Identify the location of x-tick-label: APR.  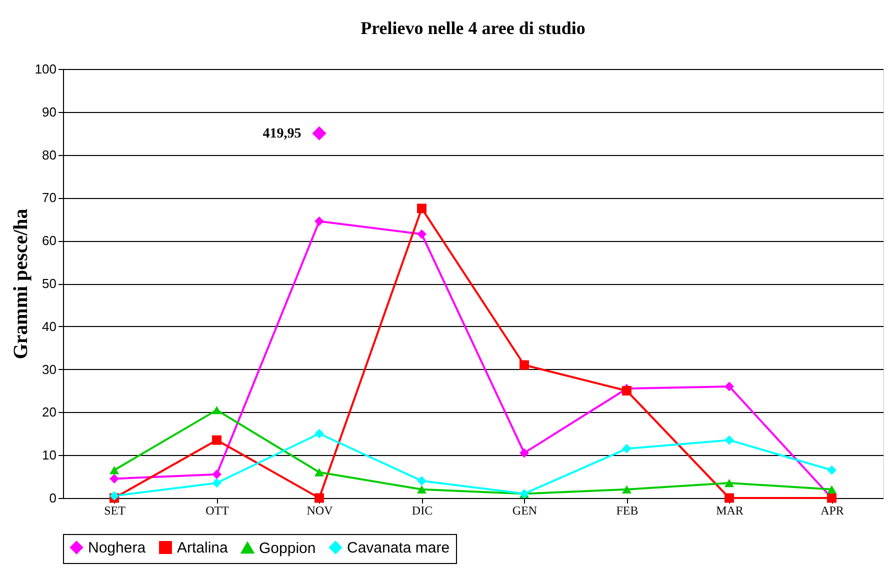
(832, 511).